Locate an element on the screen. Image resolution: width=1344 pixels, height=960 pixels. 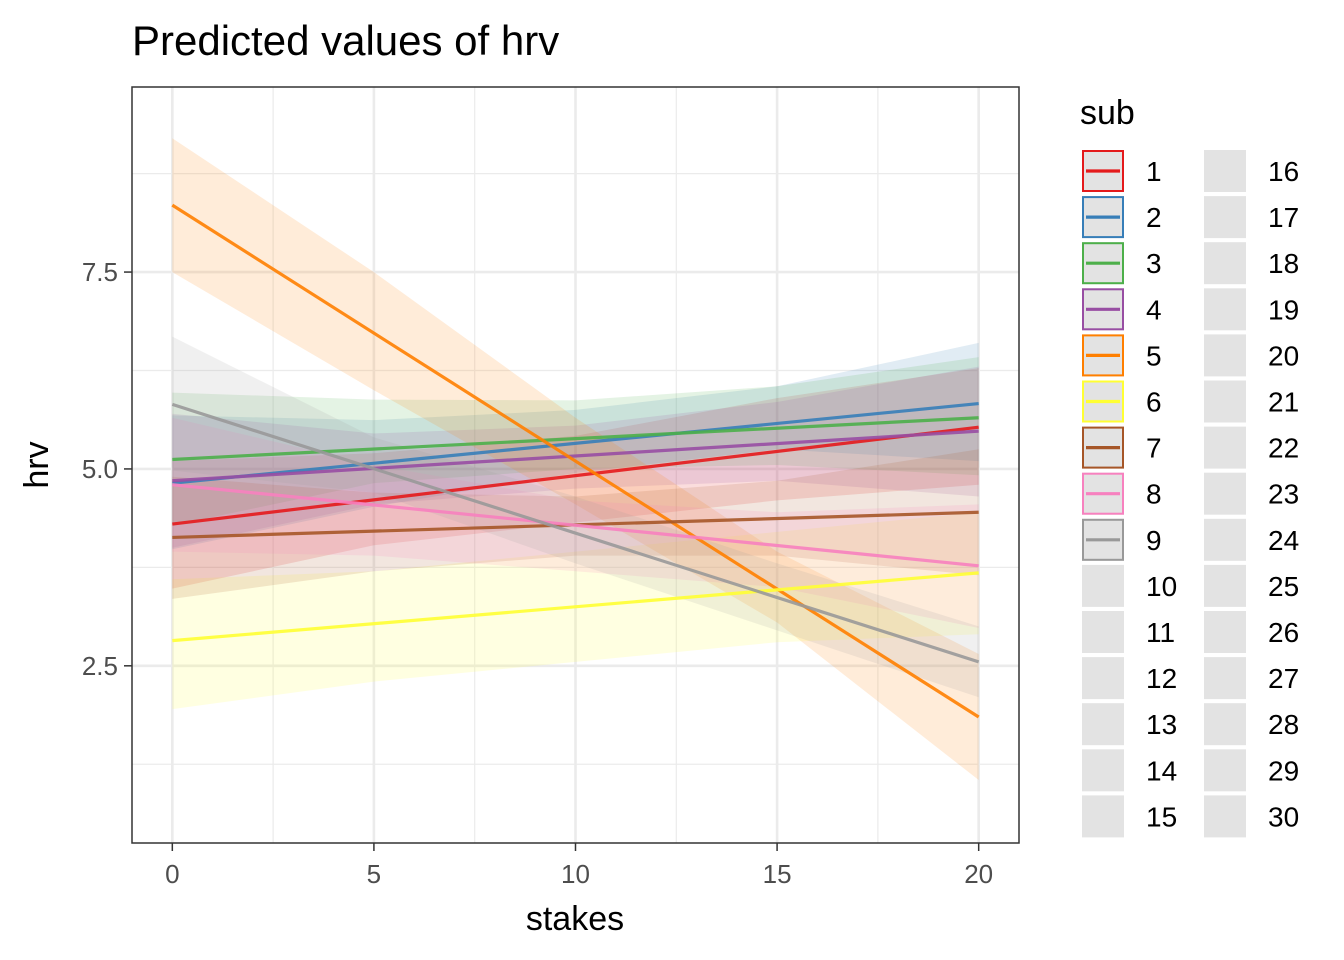
legend-item-18: 18 is located at coordinates (1251, 263).